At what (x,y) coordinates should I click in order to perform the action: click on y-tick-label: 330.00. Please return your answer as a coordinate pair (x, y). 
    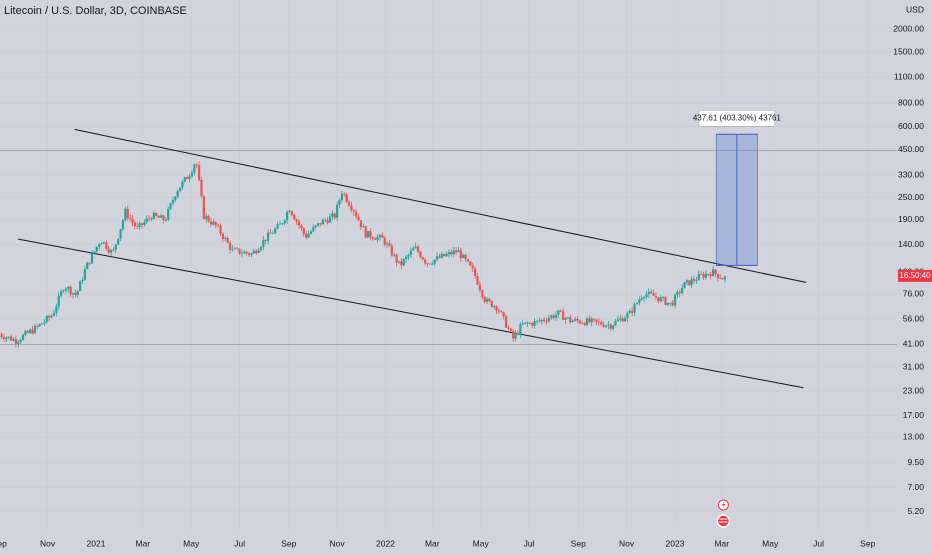
    Looking at the image, I should click on (911, 174).